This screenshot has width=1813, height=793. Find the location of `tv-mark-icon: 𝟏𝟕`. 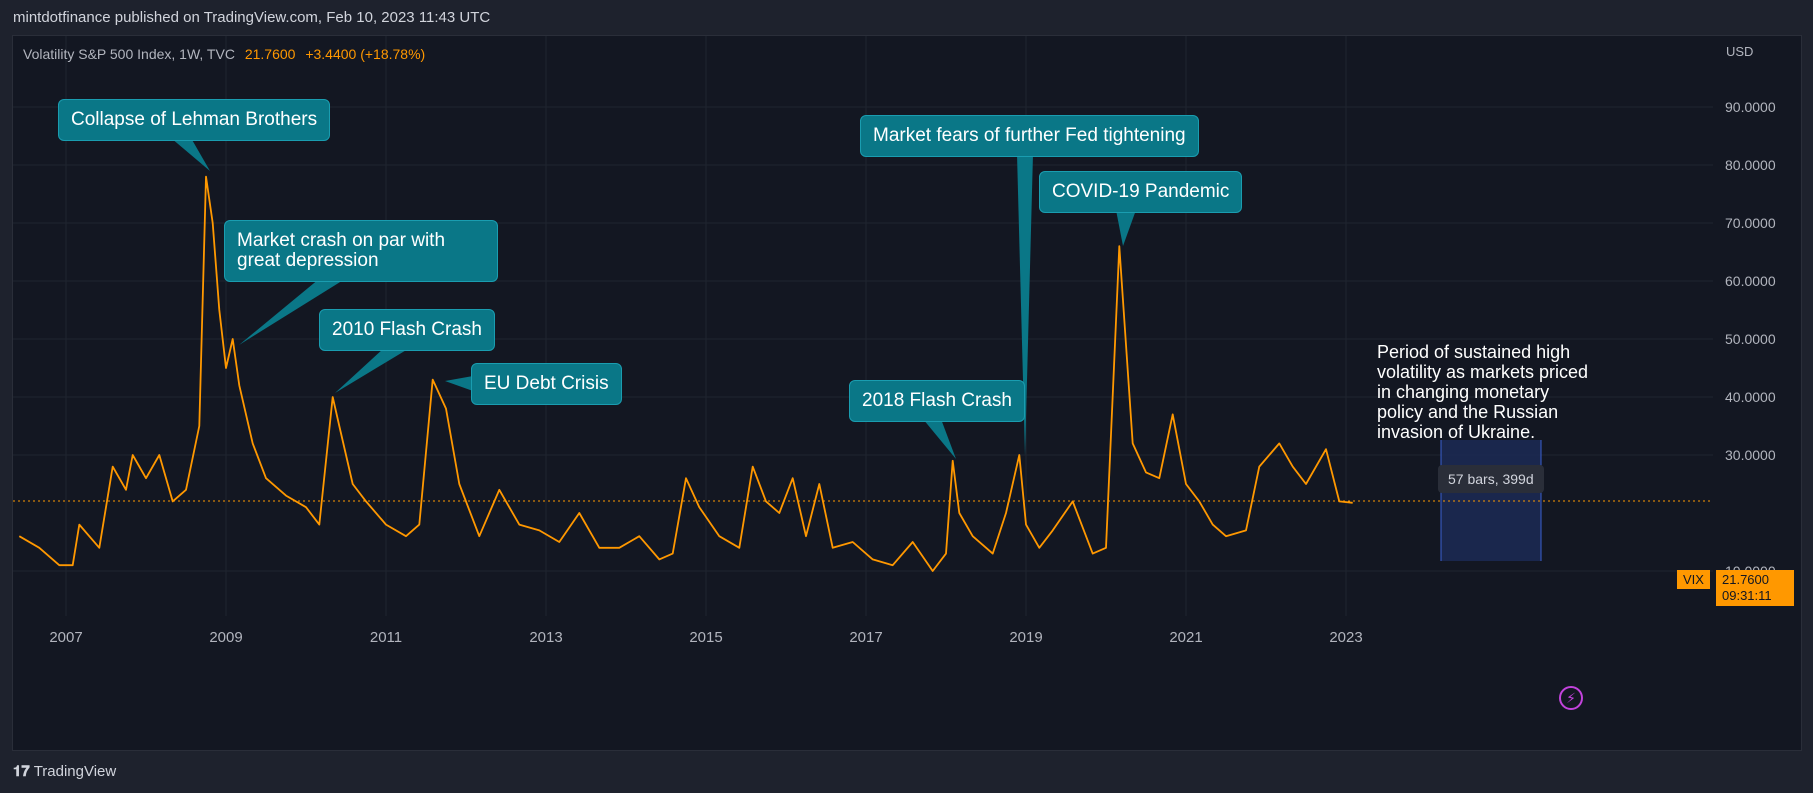

tv-mark-icon: 𝟏𝟕 is located at coordinates (21, 771).